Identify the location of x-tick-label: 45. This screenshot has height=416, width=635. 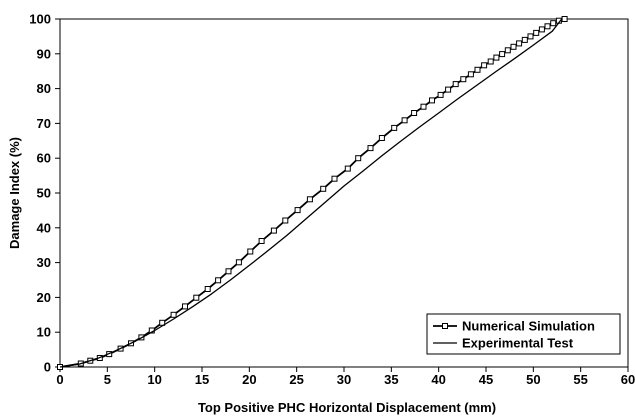
(486, 379).